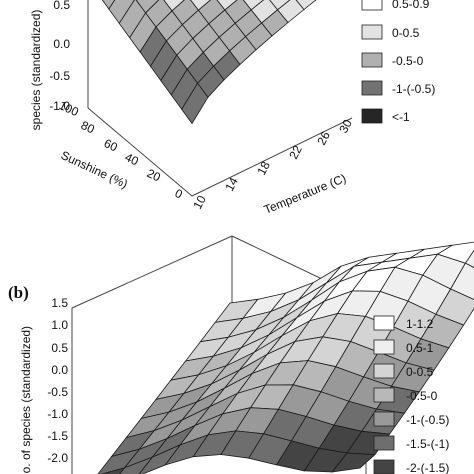  What do you see at coordinates (88, 127) in the screenshot?
I see `sunshine-tick-1: 80` at bounding box center [88, 127].